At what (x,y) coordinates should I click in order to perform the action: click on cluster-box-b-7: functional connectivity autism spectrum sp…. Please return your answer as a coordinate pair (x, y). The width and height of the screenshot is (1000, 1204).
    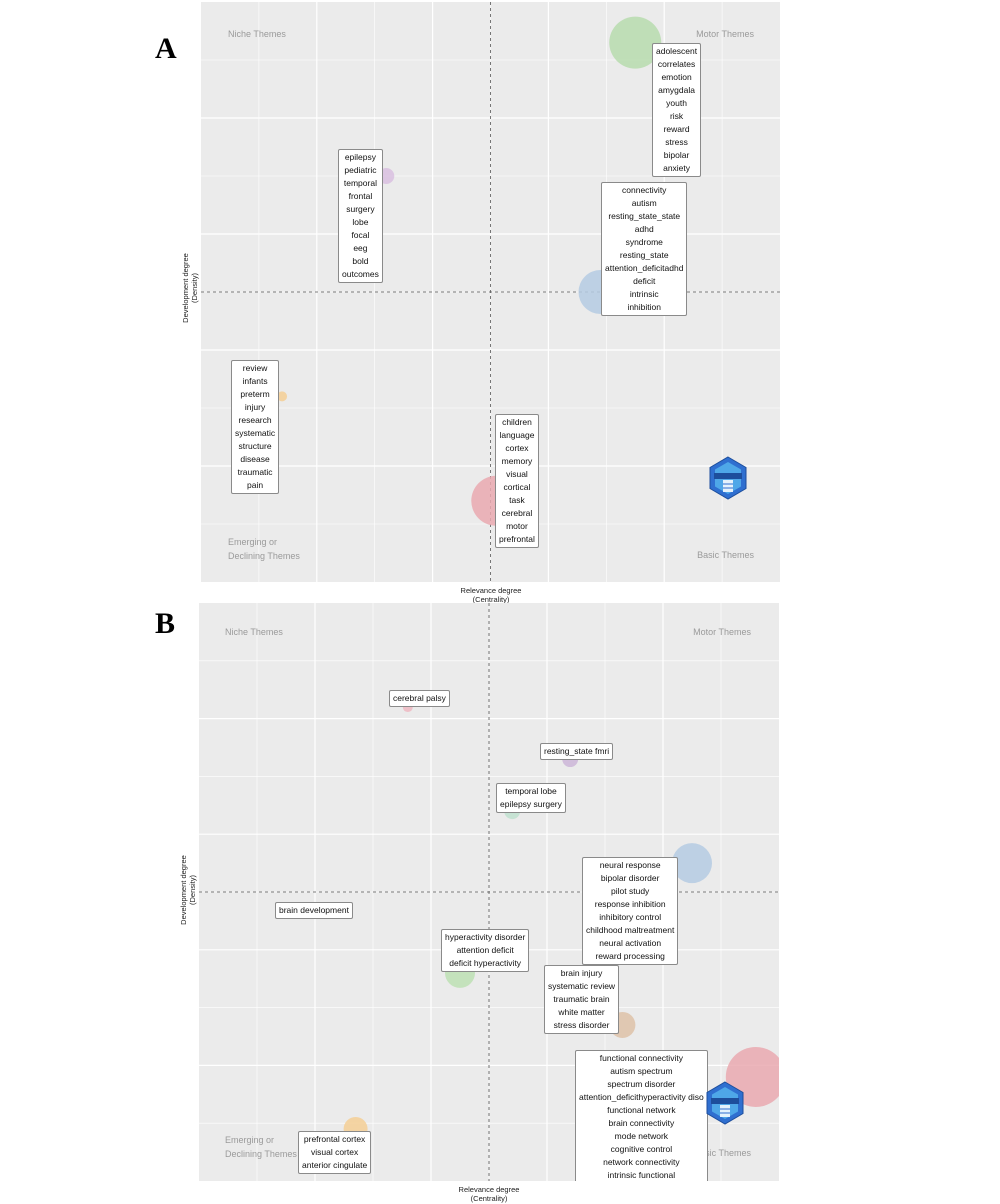
    Looking at the image, I should click on (641, 1115).